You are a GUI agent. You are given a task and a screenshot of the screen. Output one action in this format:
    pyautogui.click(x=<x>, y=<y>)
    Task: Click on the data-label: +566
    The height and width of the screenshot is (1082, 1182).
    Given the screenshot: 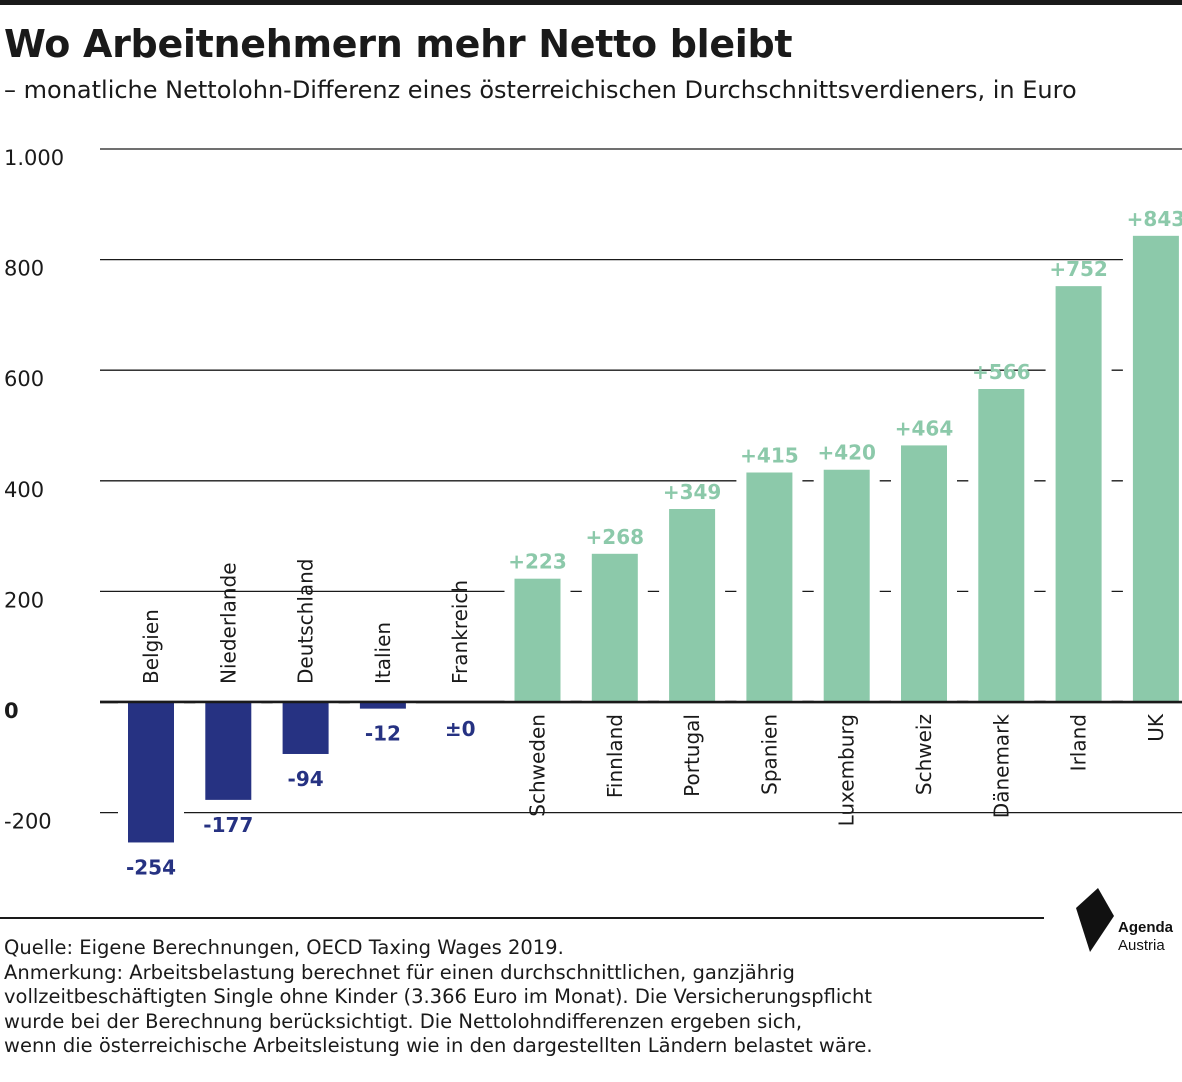 What is the action you would take?
    pyautogui.click(x=1001, y=372)
    